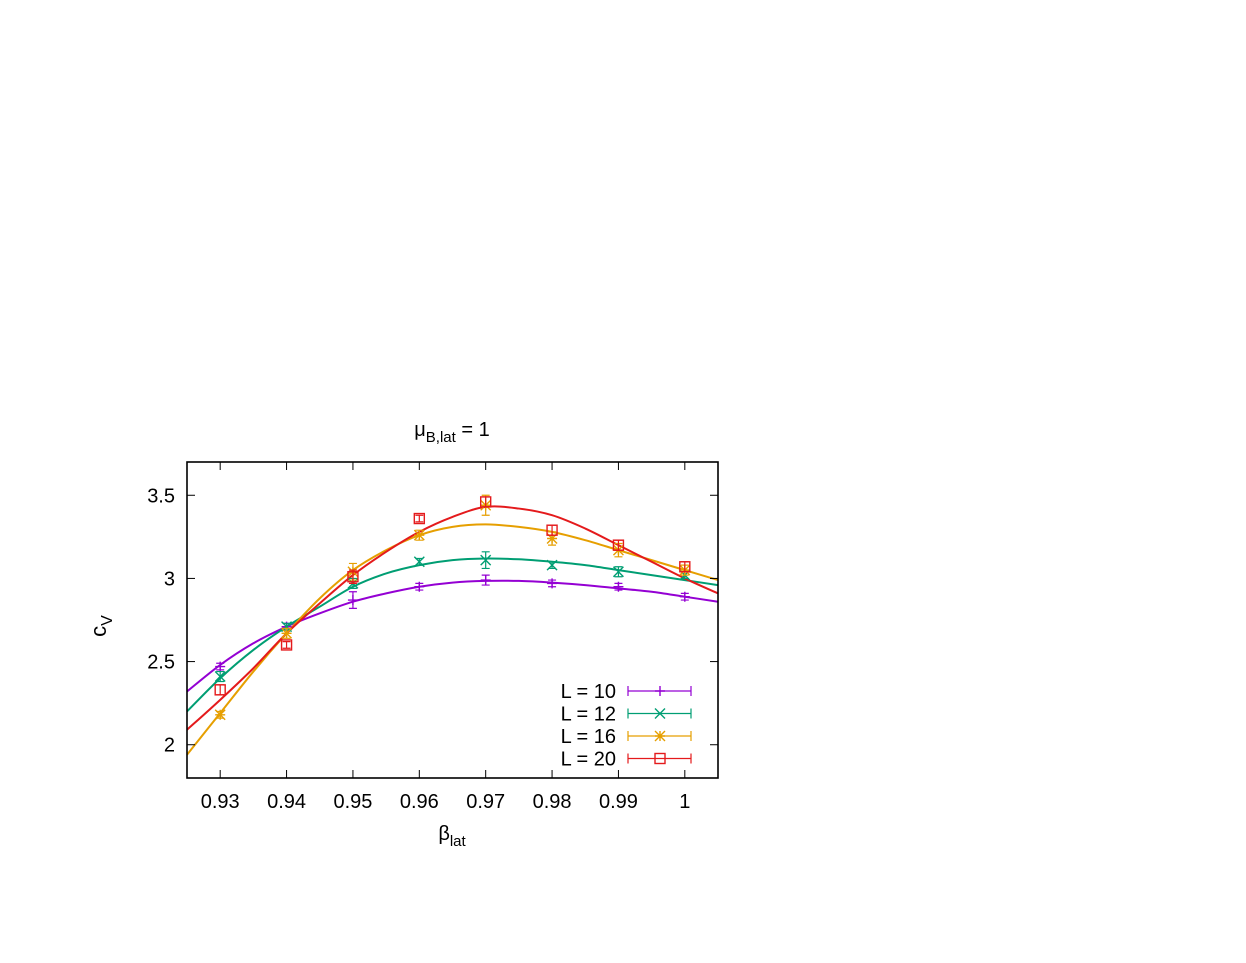  Describe the element at coordinates (107, 620) in the screenshot. I see `y-axis-label-subscript: V` at that location.